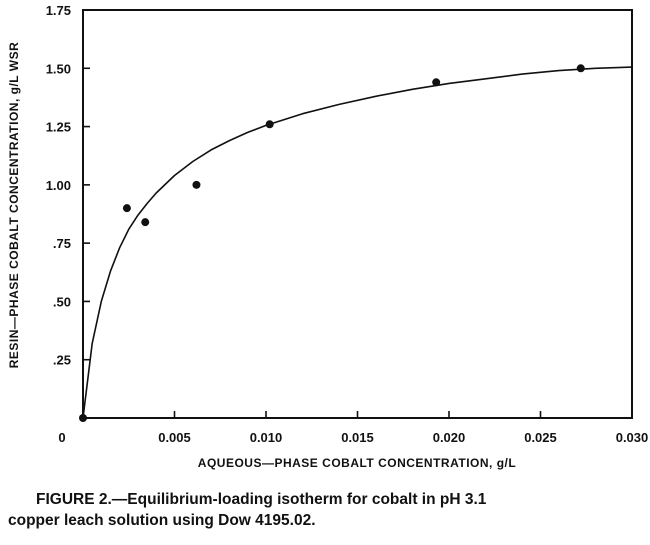 This screenshot has height=545, width=650. What do you see at coordinates (62, 301) in the screenshot?
I see `y-tick-label: .50` at bounding box center [62, 301].